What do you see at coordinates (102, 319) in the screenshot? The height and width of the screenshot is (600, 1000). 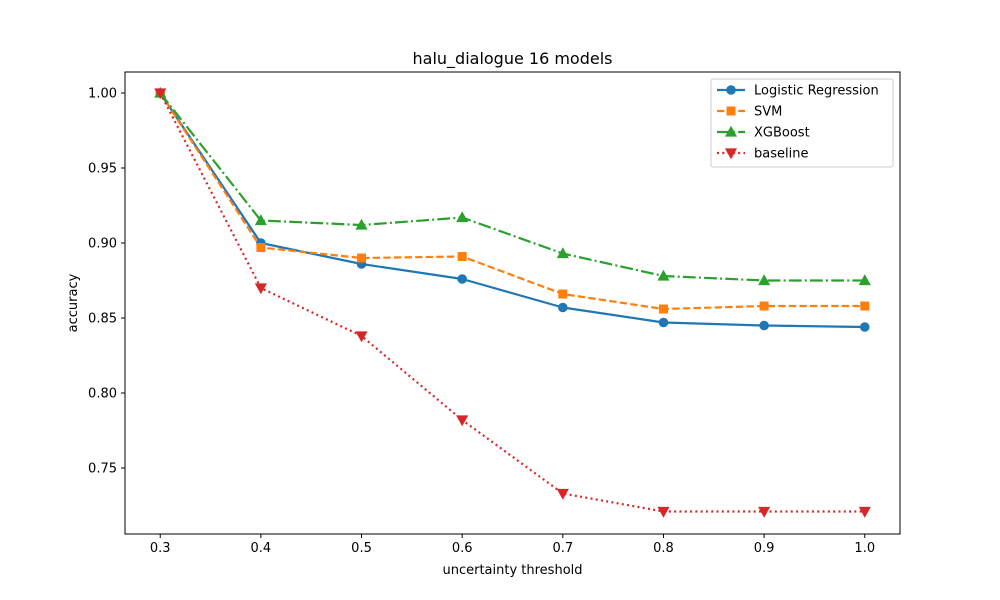 I see `y-tick-label: 0.85` at bounding box center [102, 319].